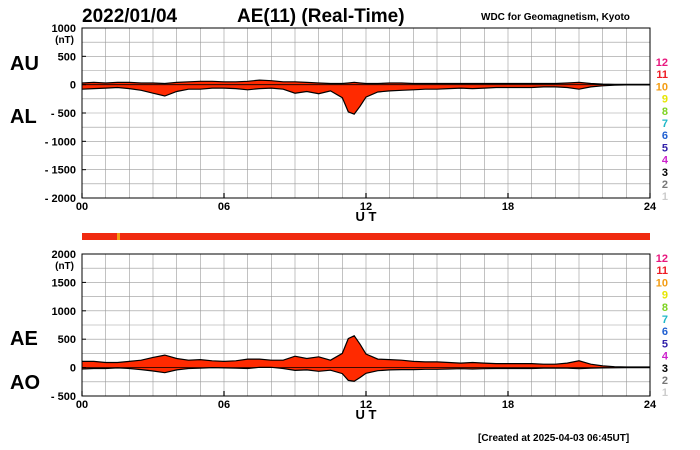  I want to click on panel-label-au: AU, so click(24, 64).